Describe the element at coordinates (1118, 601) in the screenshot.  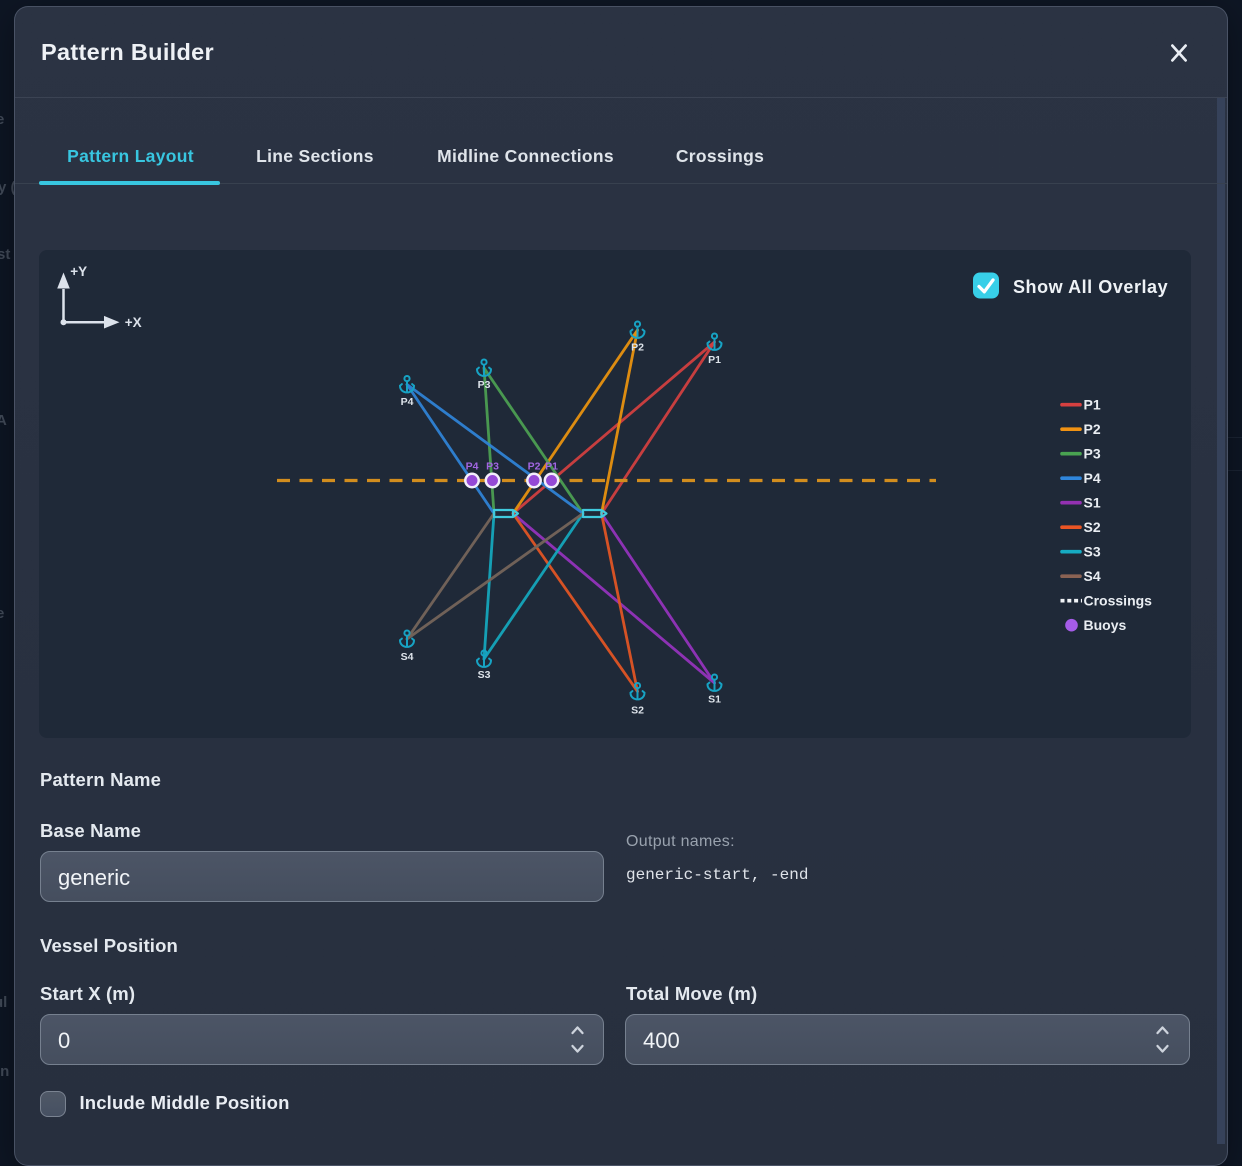
I see `svg-text: Crossings` at that location.